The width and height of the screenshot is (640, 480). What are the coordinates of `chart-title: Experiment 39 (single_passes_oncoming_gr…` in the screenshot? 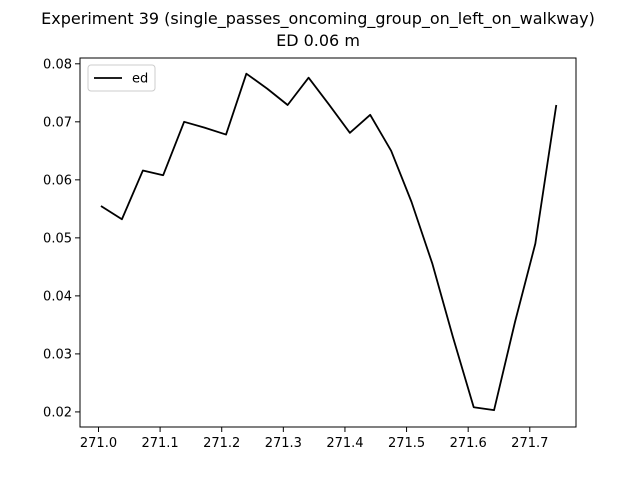 It's located at (318, 19).